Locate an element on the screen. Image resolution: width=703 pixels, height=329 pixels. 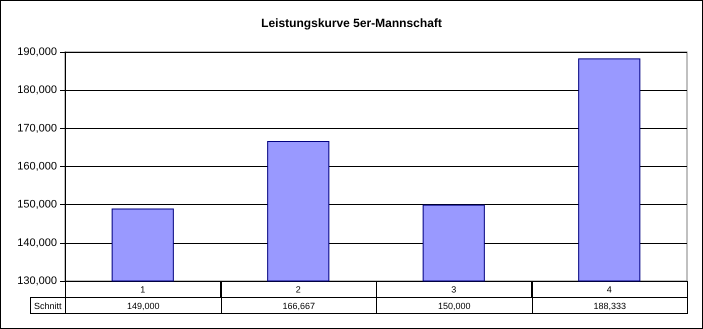
y-tick-label: 190,000 is located at coordinates (37, 52).